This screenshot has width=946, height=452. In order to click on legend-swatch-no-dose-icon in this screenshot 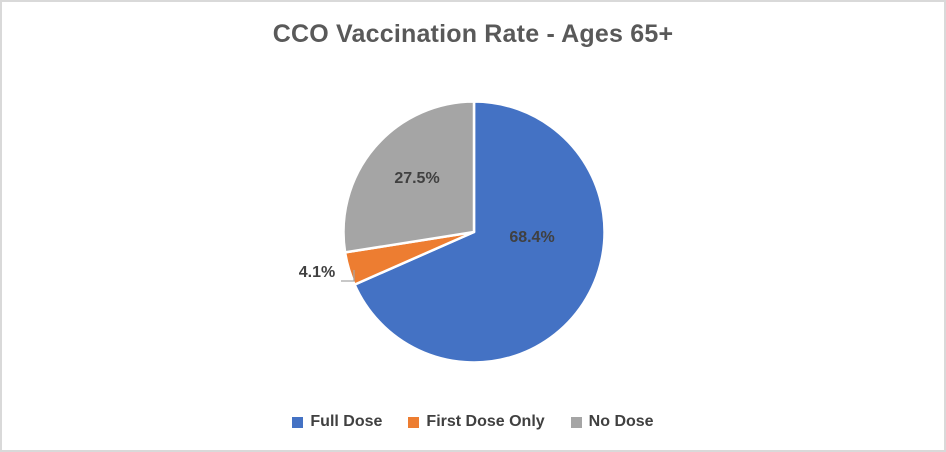, I will do `click(576, 422)`.